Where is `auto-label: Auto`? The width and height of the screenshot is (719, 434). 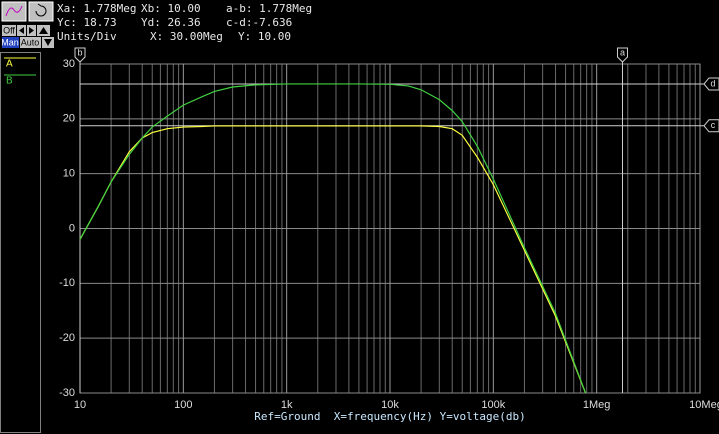 auto-label: Auto is located at coordinates (30, 42).